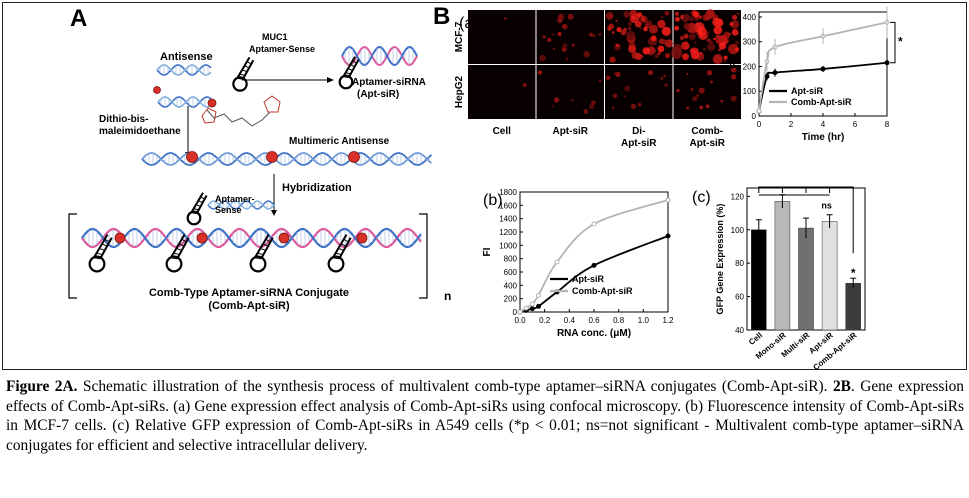 This screenshot has width=969, height=498. Describe the element at coordinates (274, 213) in the screenshot. I see `arrow-head-icon` at that location.